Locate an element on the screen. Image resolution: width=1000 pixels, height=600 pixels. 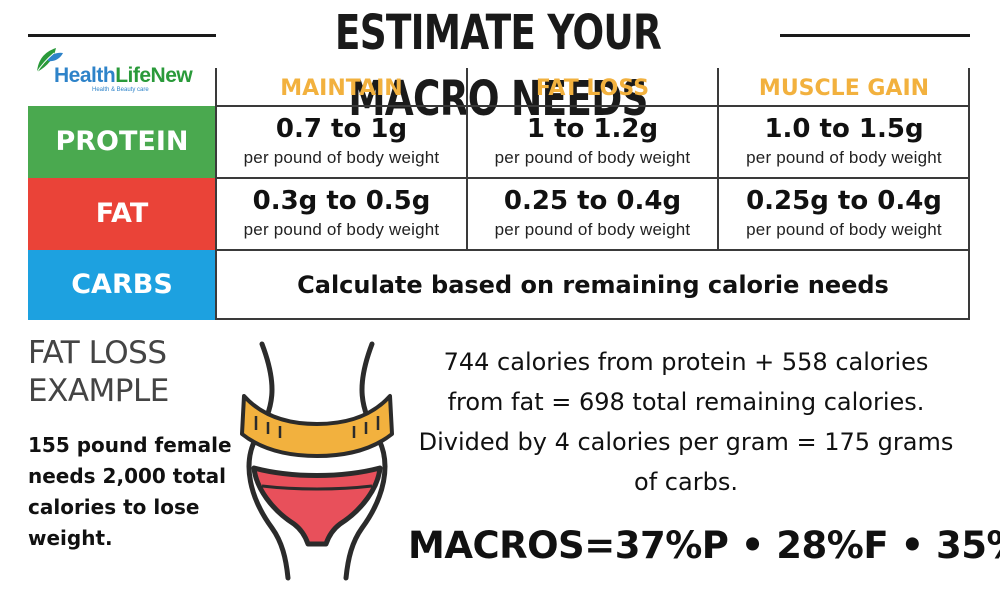
table-cell-fat-fat-loss: 0.25 to 0.4g per pound of body weight is located at coordinates (592, 214).